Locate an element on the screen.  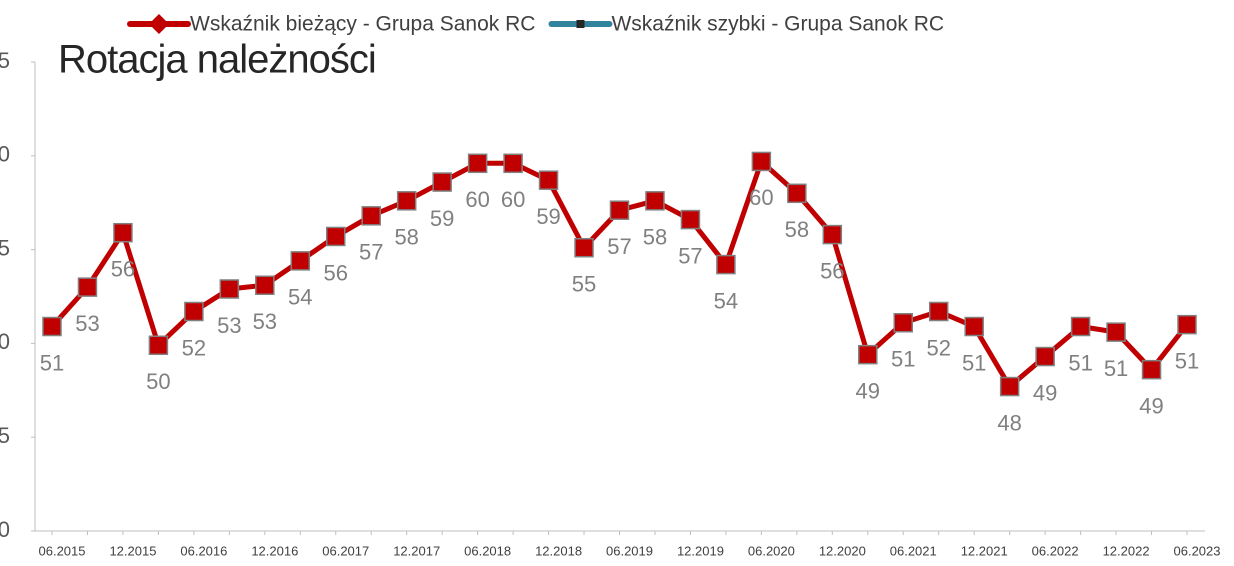
y-tick-label: 55 is located at coordinates (5, 247).